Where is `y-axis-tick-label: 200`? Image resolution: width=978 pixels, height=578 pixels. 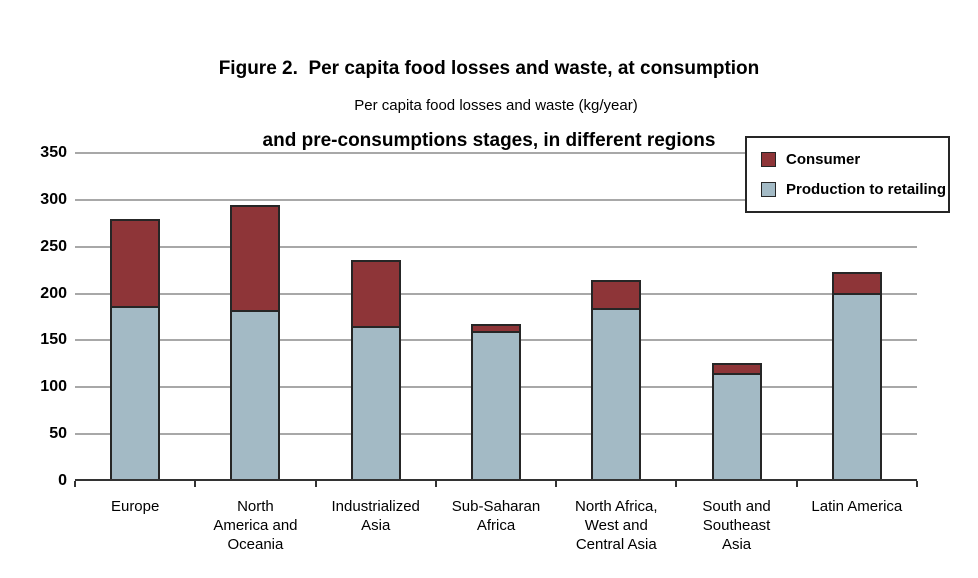
y-axis-tick-label: 200 is located at coordinates (53, 293).